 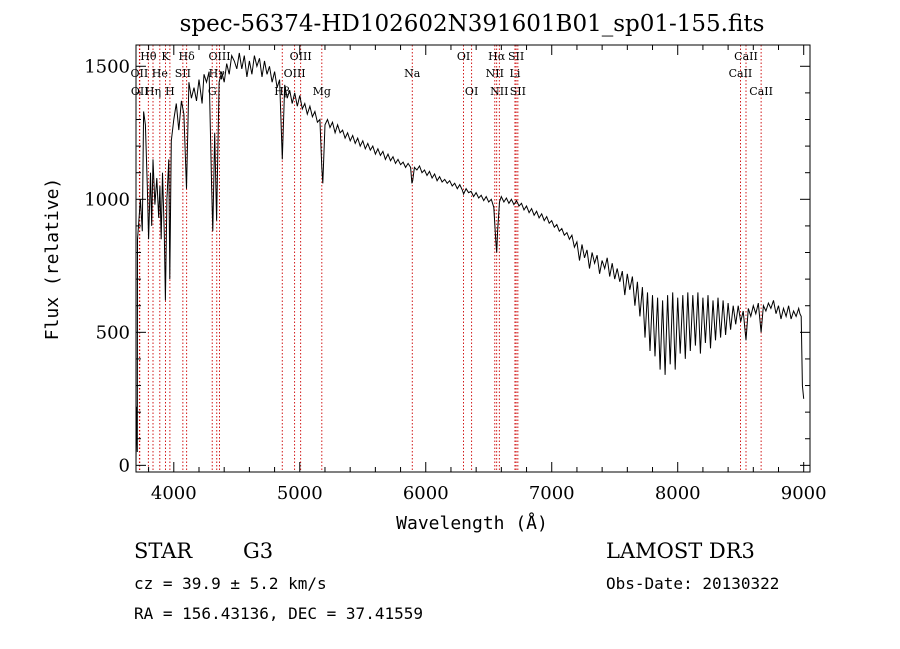 What do you see at coordinates (692, 583) in the screenshot?
I see `observation-date: Obs-Date: 20130322` at bounding box center [692, 583].